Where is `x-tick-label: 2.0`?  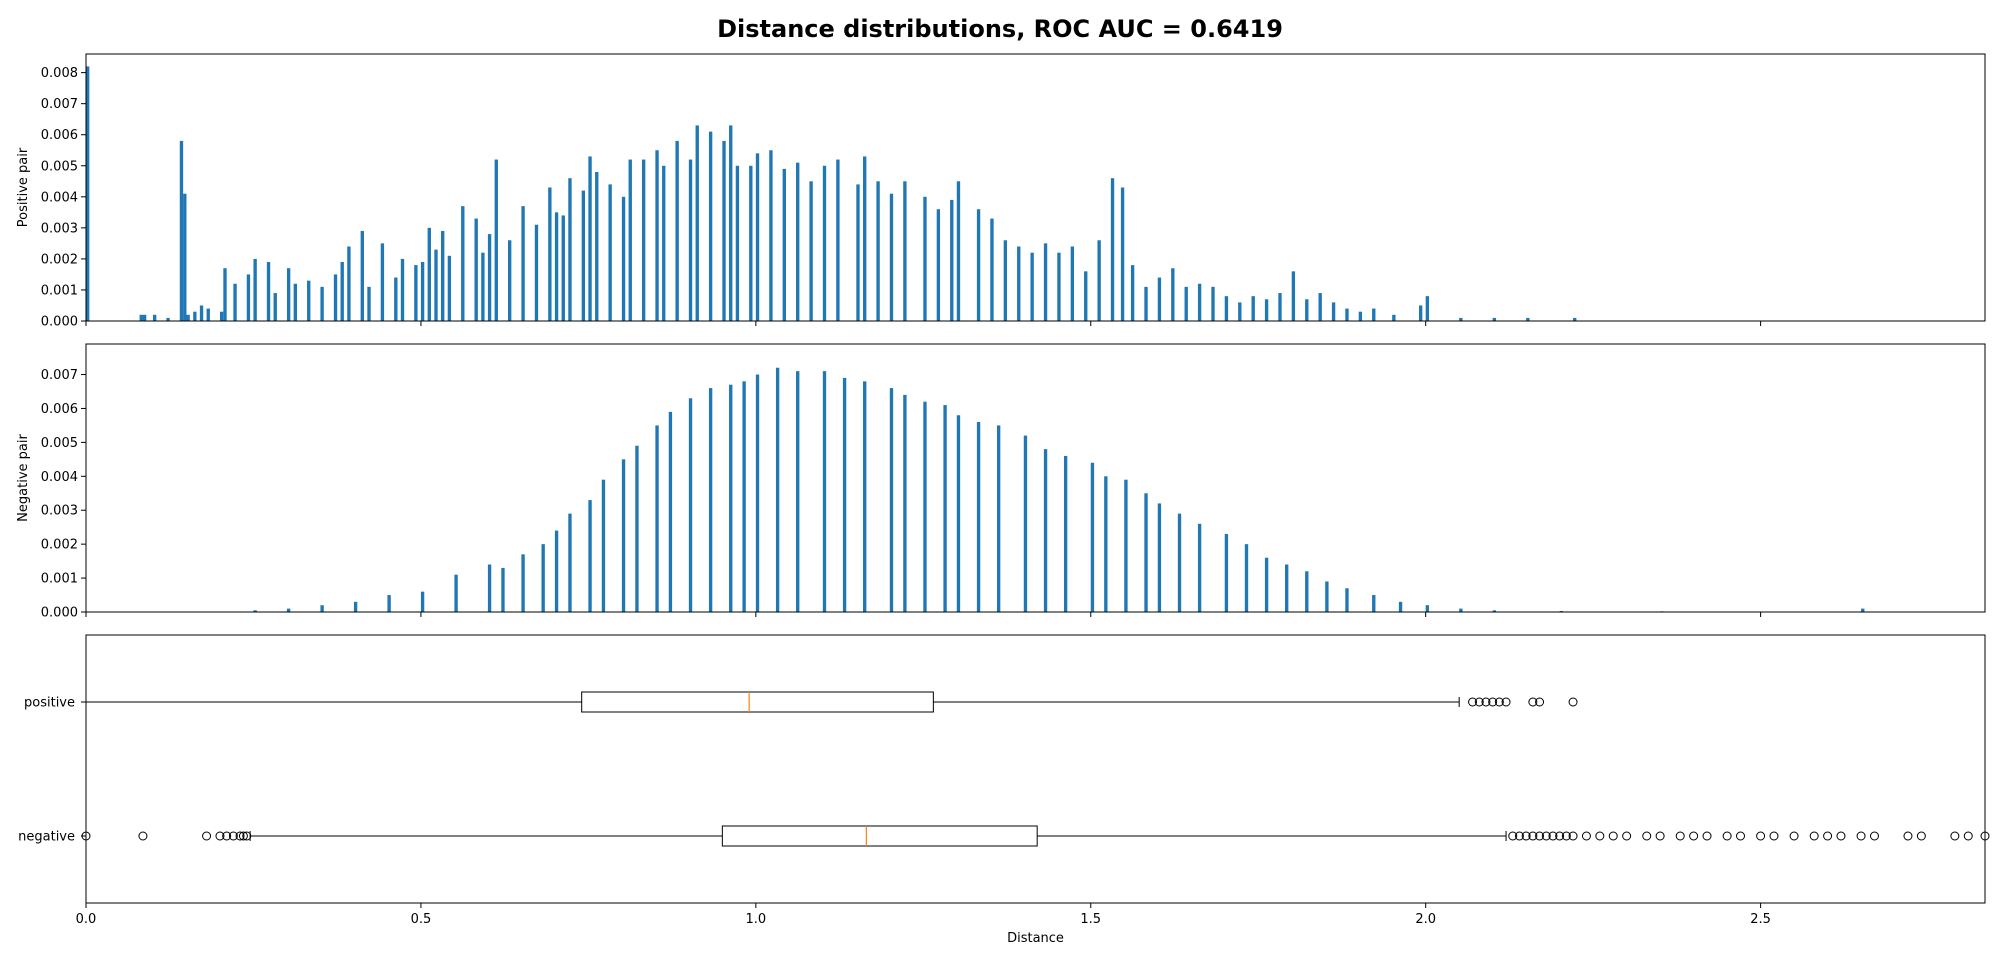
x-tick-label: 2.0 is located at coordinates (1425, 919).